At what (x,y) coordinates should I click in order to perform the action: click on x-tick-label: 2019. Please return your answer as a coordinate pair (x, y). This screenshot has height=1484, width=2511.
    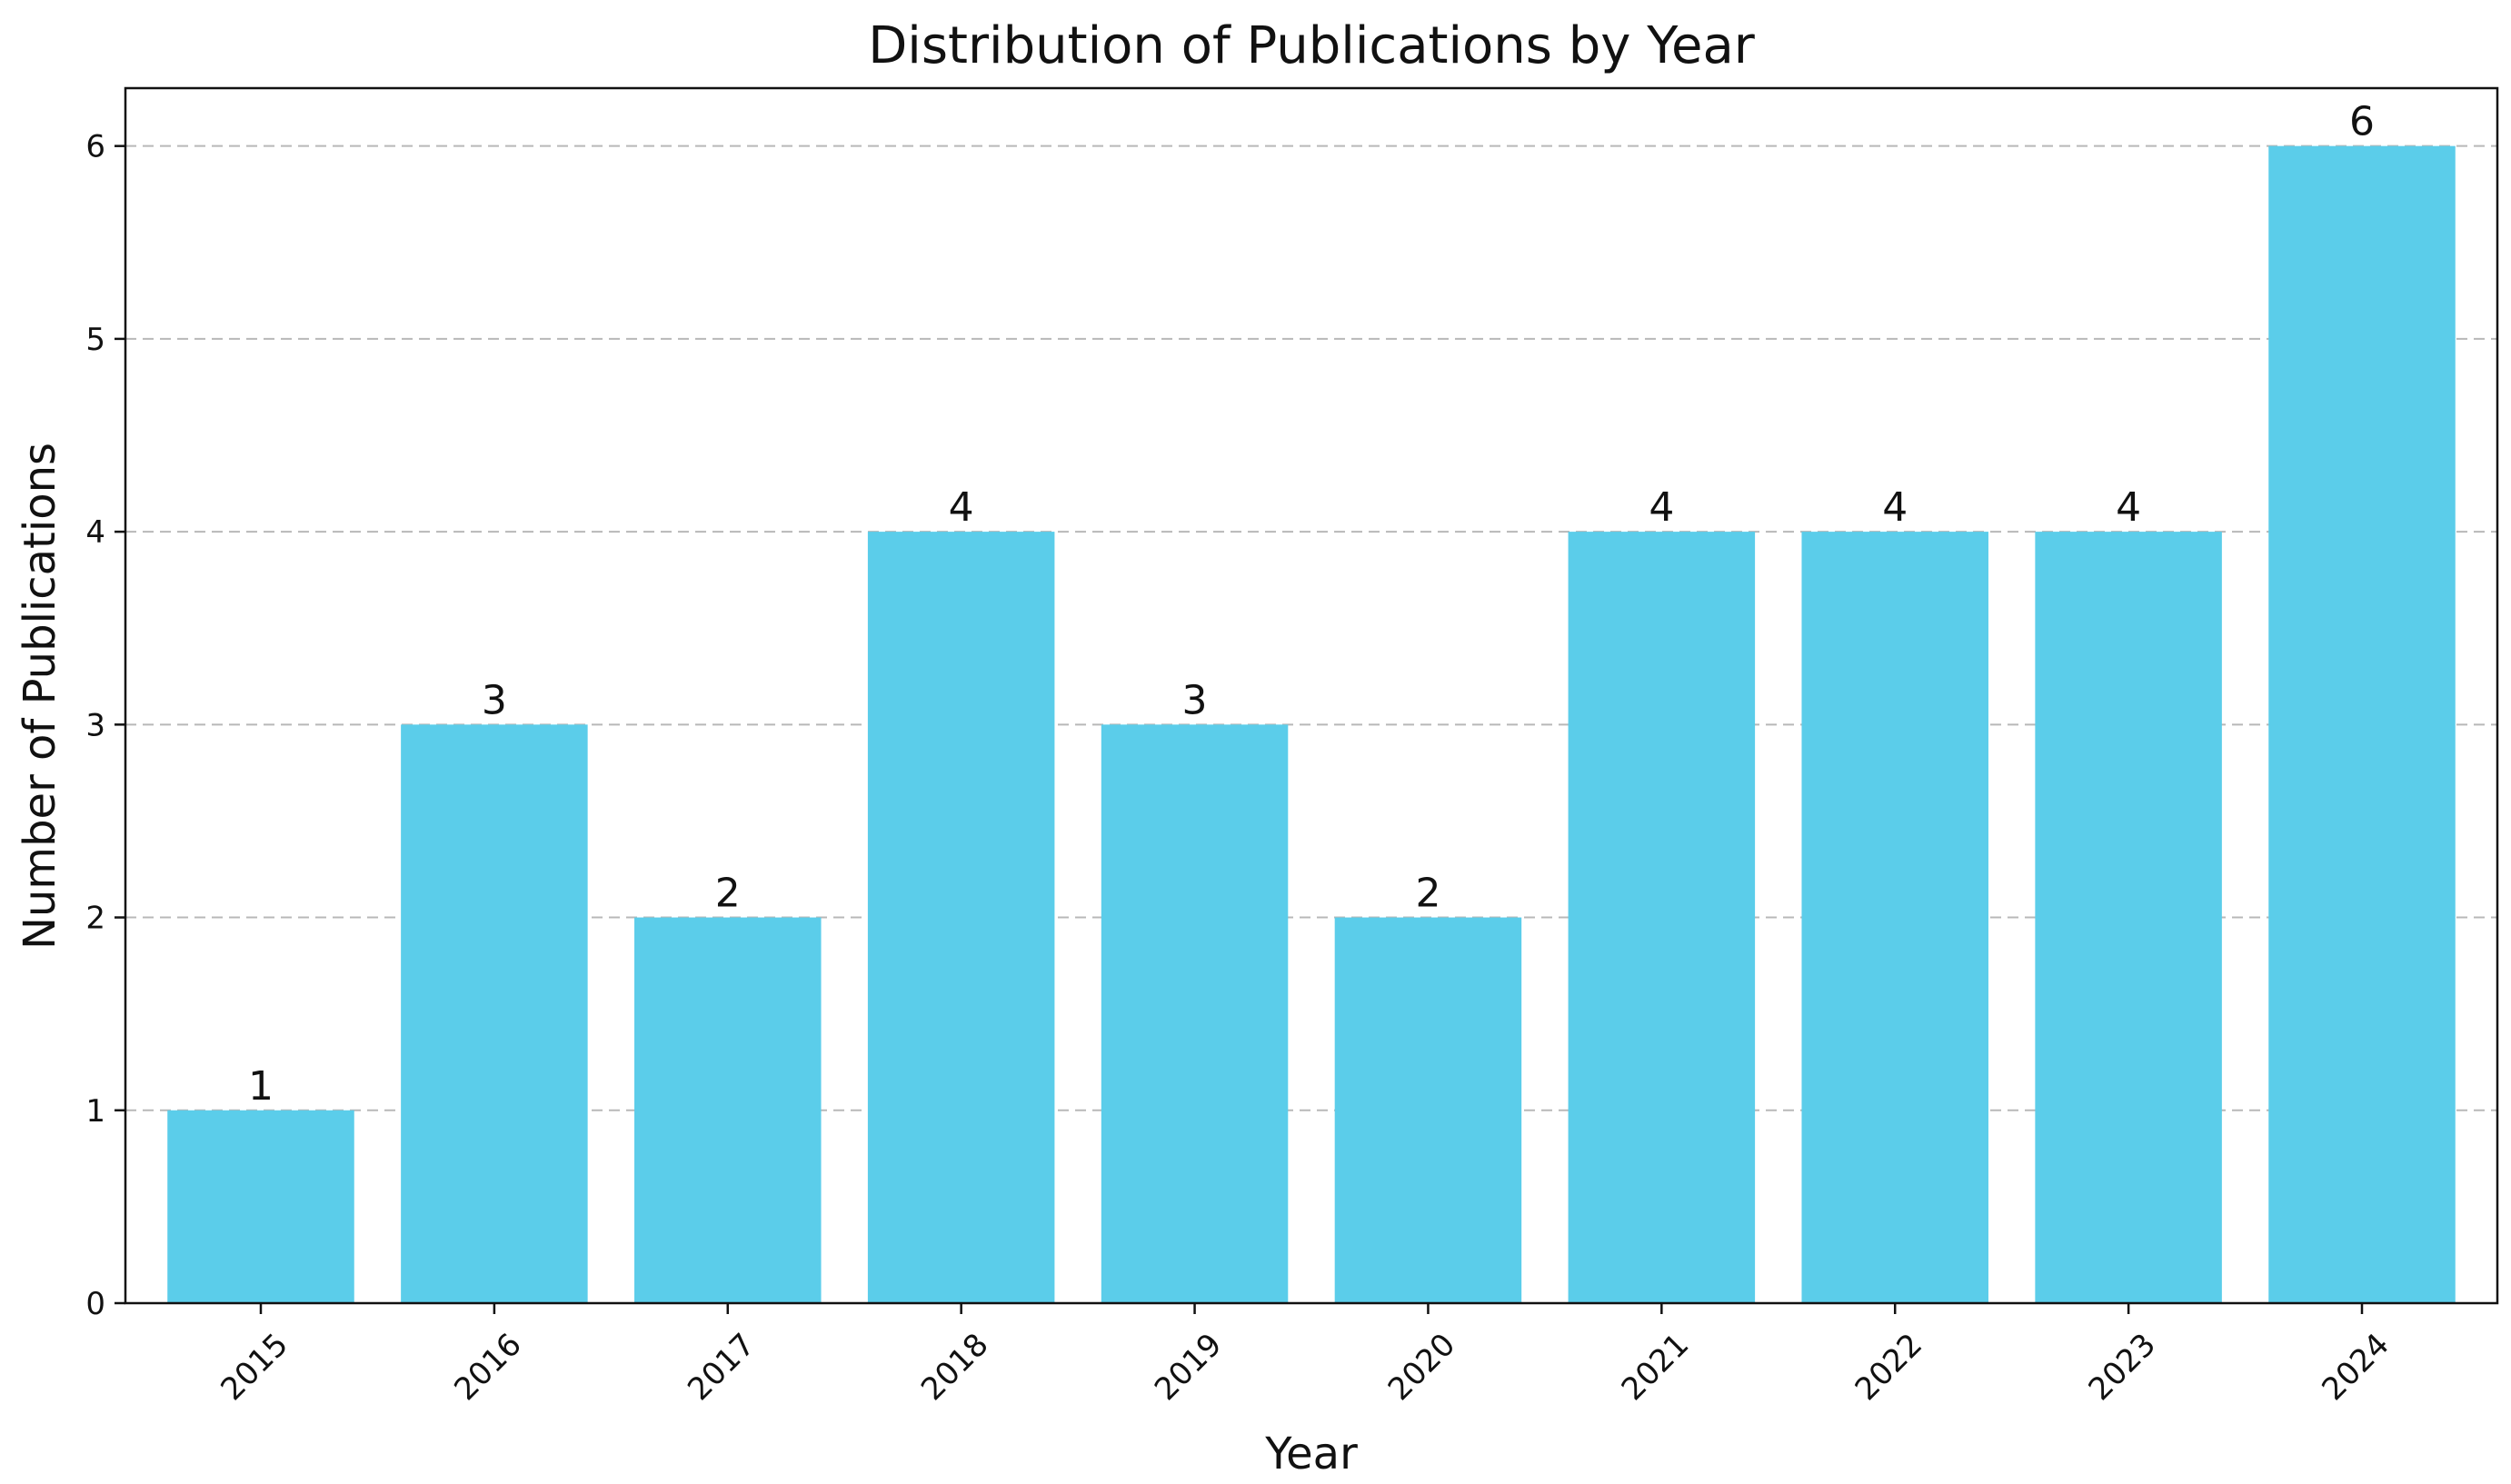
    Looking at the image, I should click on (1188, 1367).